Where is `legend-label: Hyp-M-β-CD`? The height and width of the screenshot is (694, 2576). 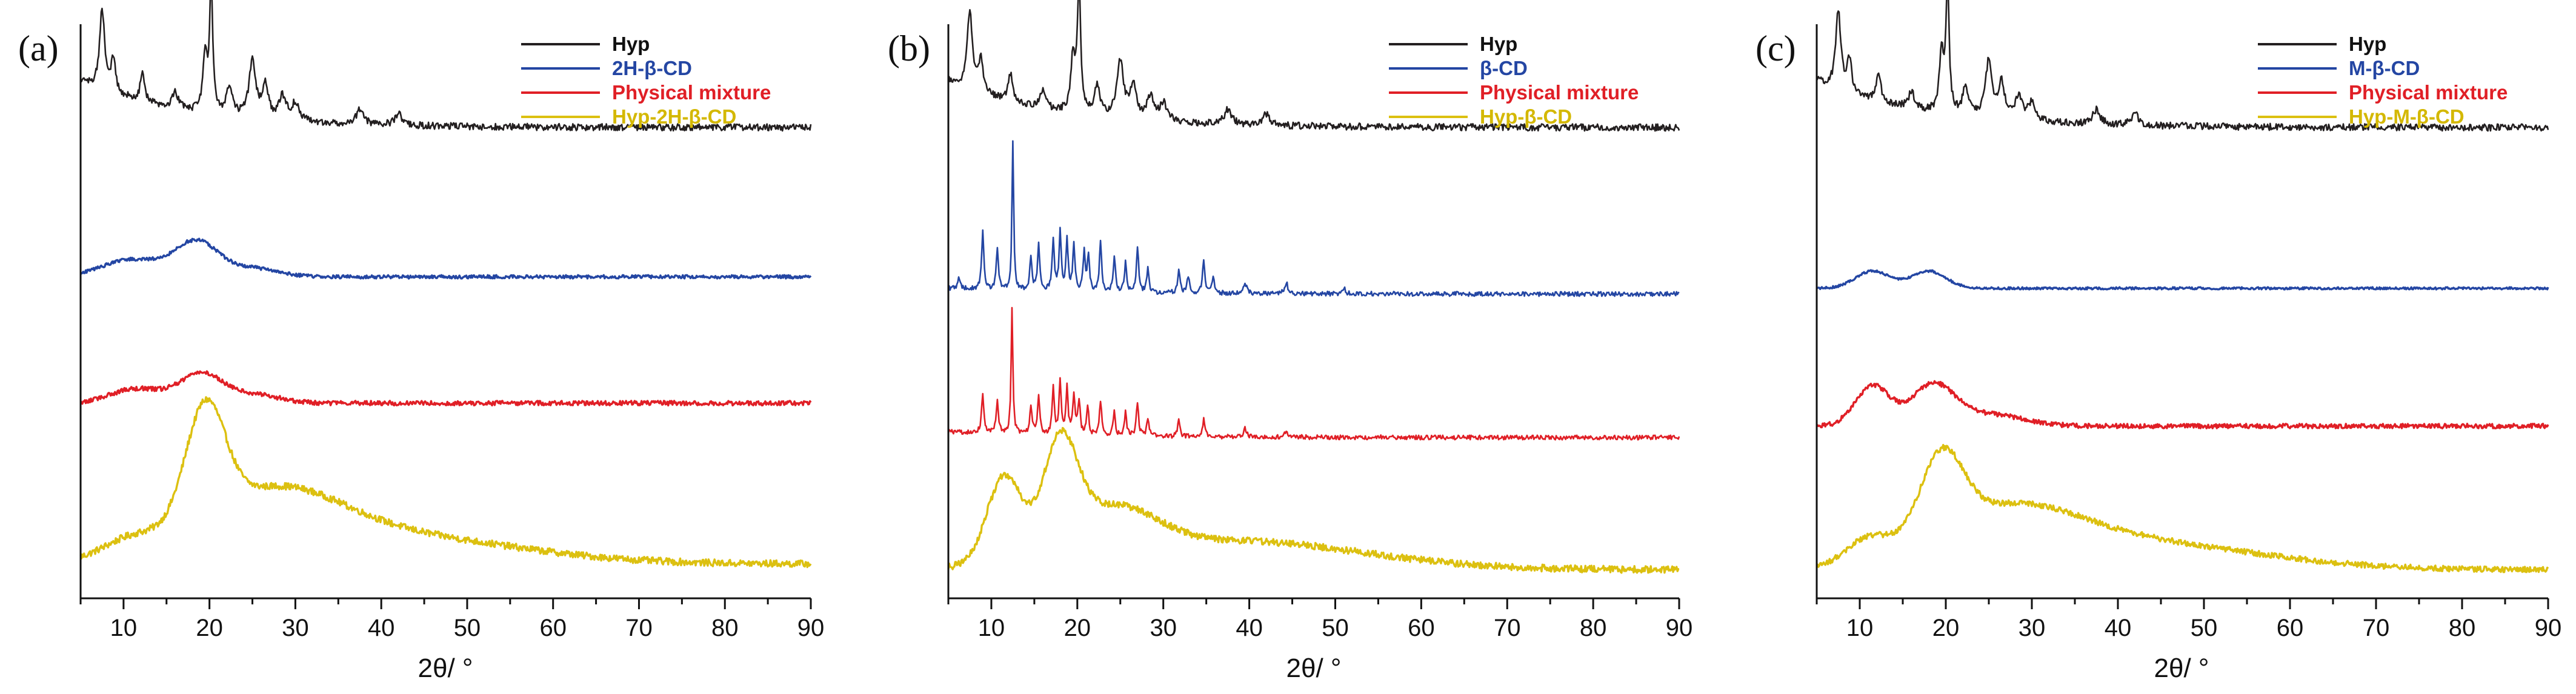
legend-label: Hyp-M-β-CD is located at coordinates (2407, 117).